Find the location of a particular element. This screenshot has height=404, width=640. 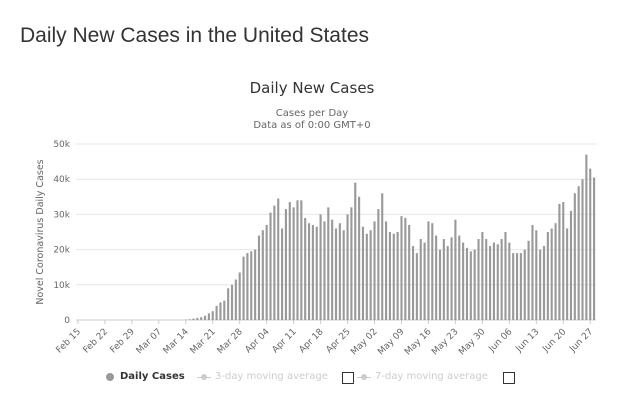

legend-3-day-checkbox is located at coordinates (348, 378).